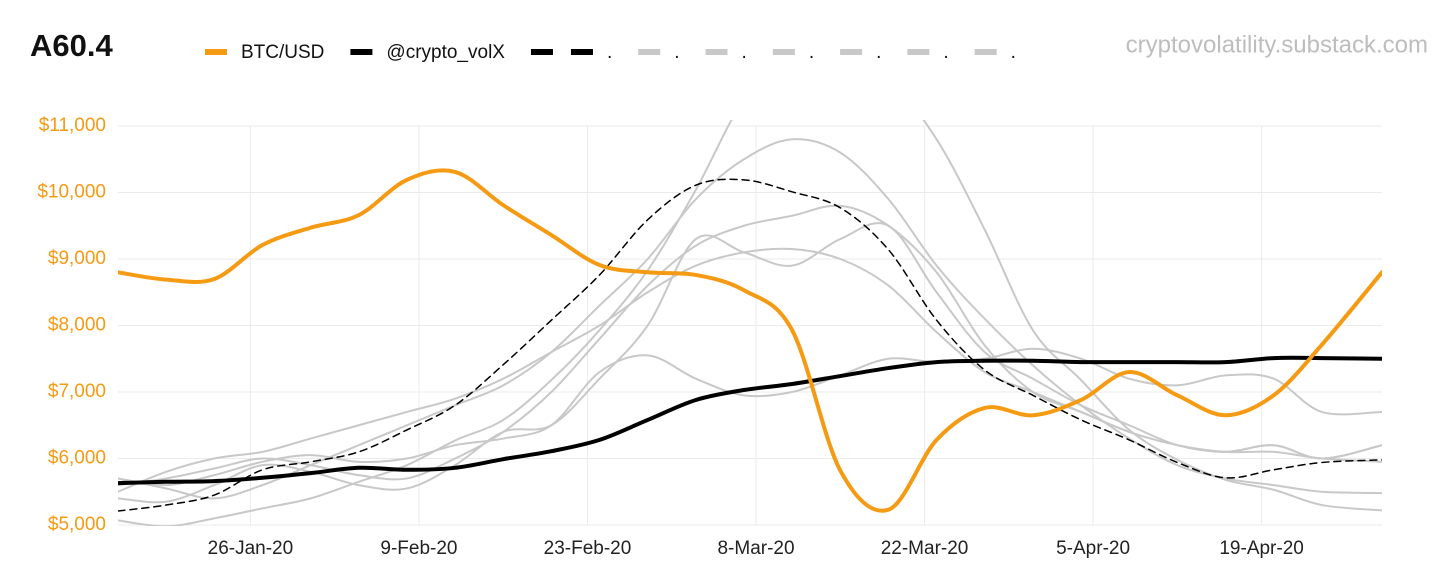 Image resolution: width=1456 pixels, height=588 pixels. Describe the element at coordinates (1261, 548) in the screenshot. I see `x-tick-label: 19-Apr-20` at that location.